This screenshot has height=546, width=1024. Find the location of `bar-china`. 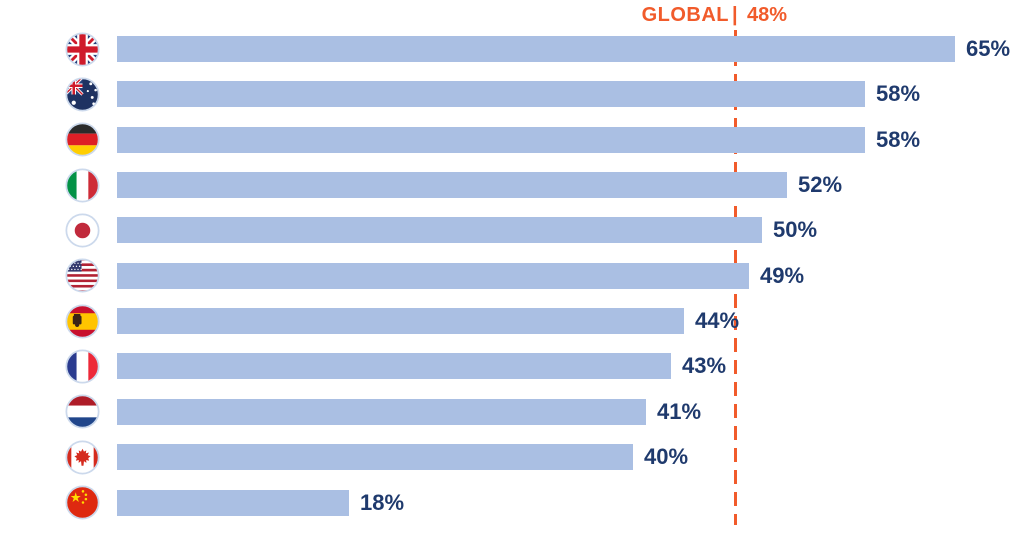

bar-china is located at coordinates (233, 502).